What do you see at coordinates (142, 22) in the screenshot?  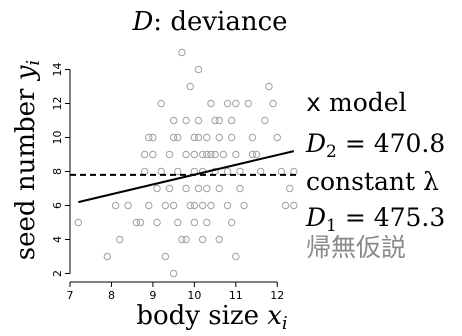 I see `title-var: D` at bounding box center [142, 22].